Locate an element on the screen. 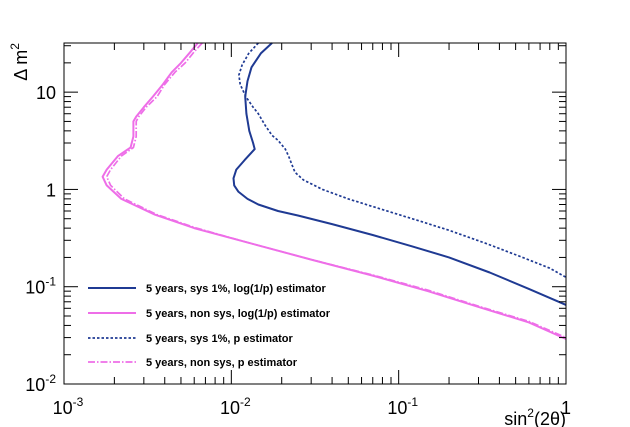 This screenshot has width=630, height=427. legend-label-3: 5 years, sys 1%, p estimator is located at coordinates (219, 339).